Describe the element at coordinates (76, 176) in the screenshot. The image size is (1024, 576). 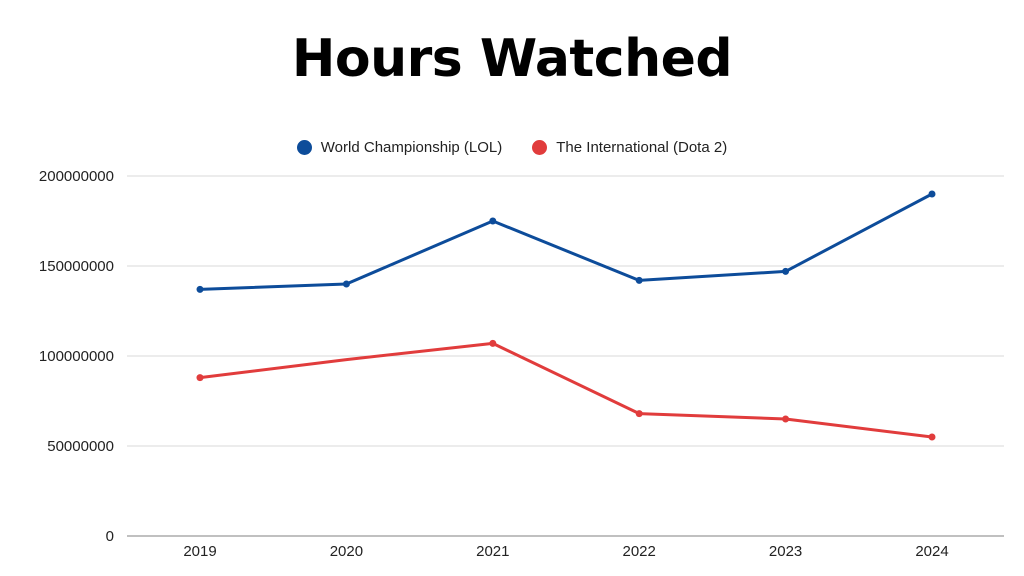
I see `y-tick-label: 200000000` at that location.